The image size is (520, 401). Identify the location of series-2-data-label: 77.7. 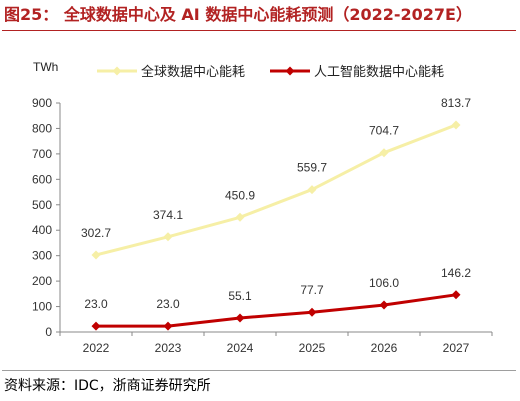
(312, 290).